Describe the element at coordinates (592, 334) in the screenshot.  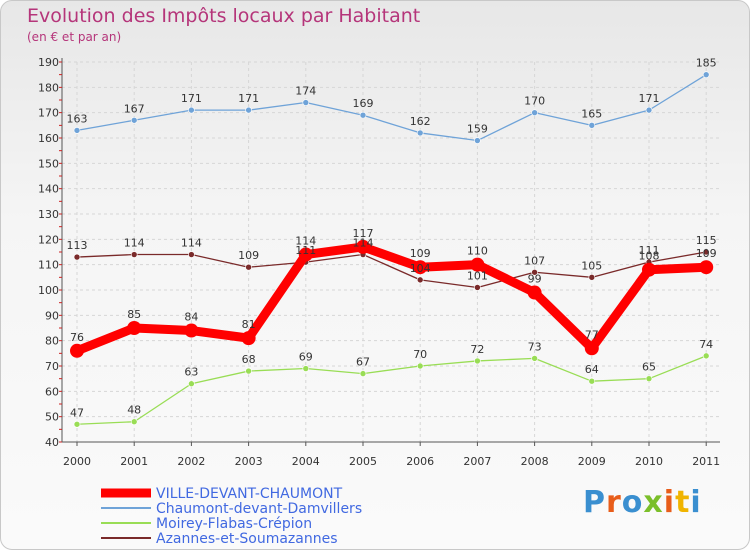
I see `data-label: 77` at that location.